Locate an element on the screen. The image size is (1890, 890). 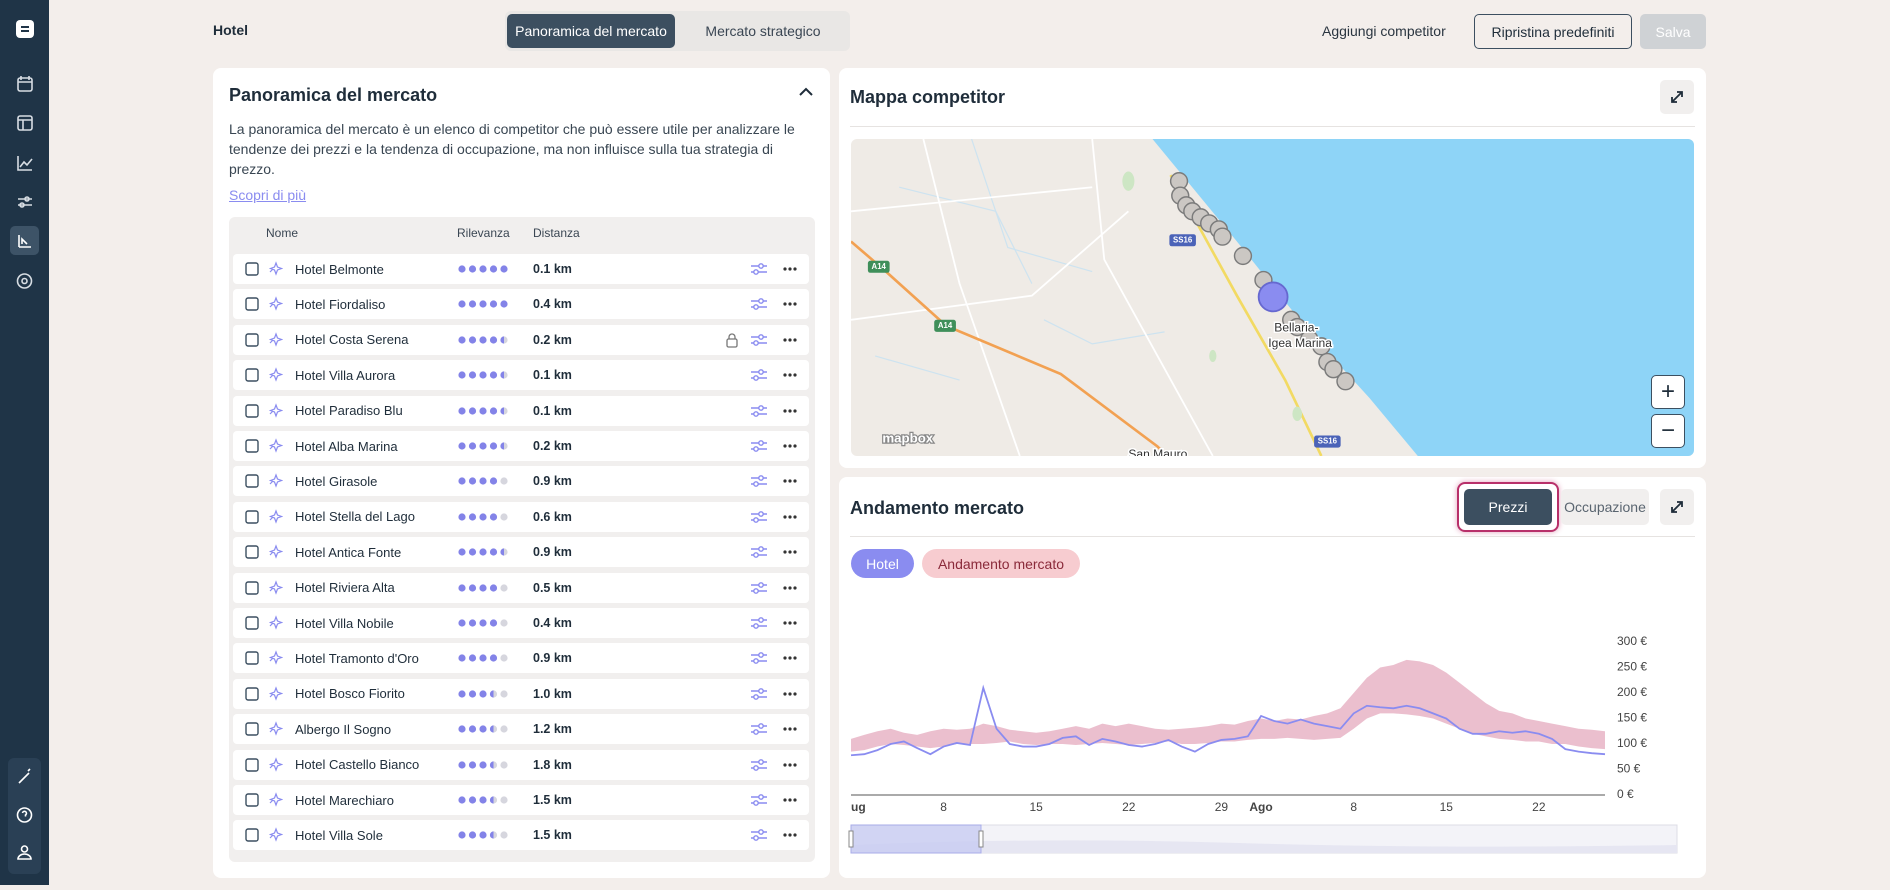
collapse-icon is located at coordinates (806, 91).